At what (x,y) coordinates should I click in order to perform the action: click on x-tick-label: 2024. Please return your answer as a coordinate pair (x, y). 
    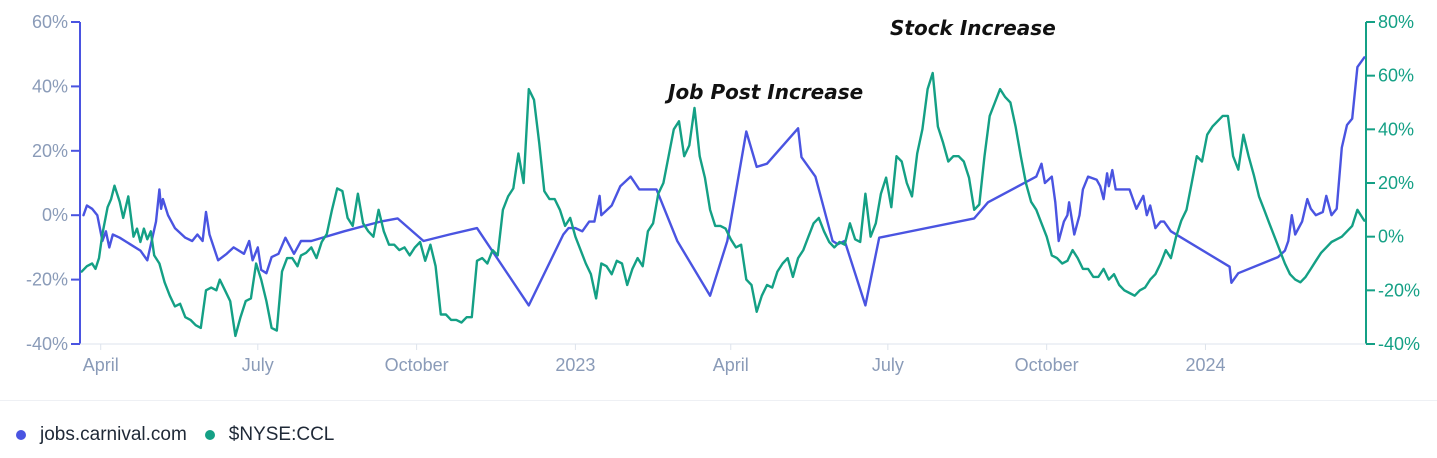
    Looking at the image, I should click on (1205, 365).